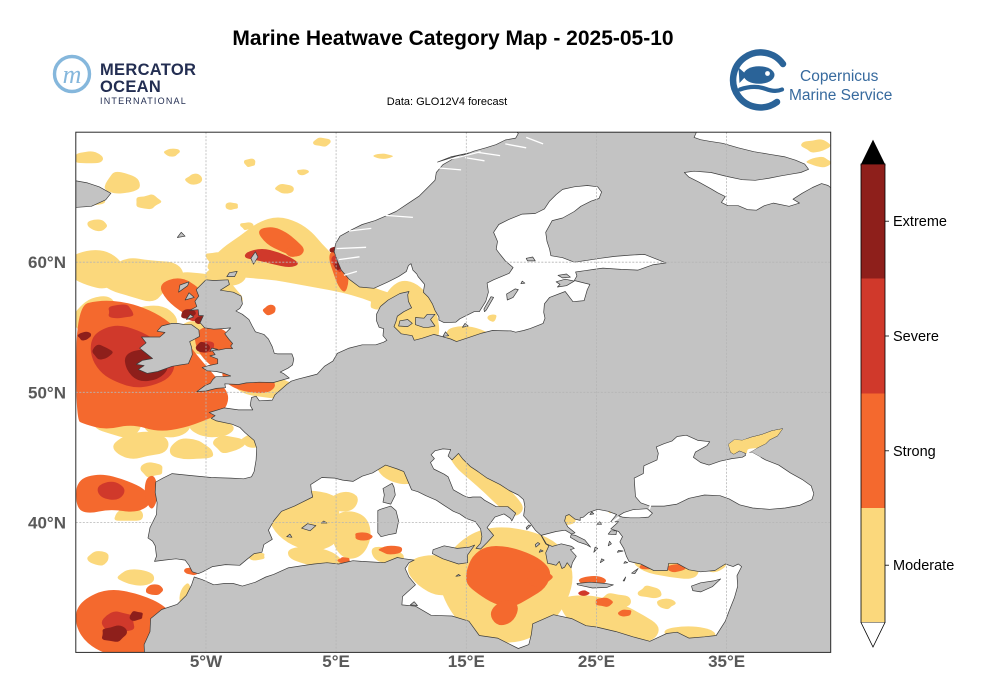 This screenshot has width=982, height=700. What do you see at coordinates (839, 76) in the screenshot?
I see `svg-text: Copernicus` at bounding box center [839, 76].